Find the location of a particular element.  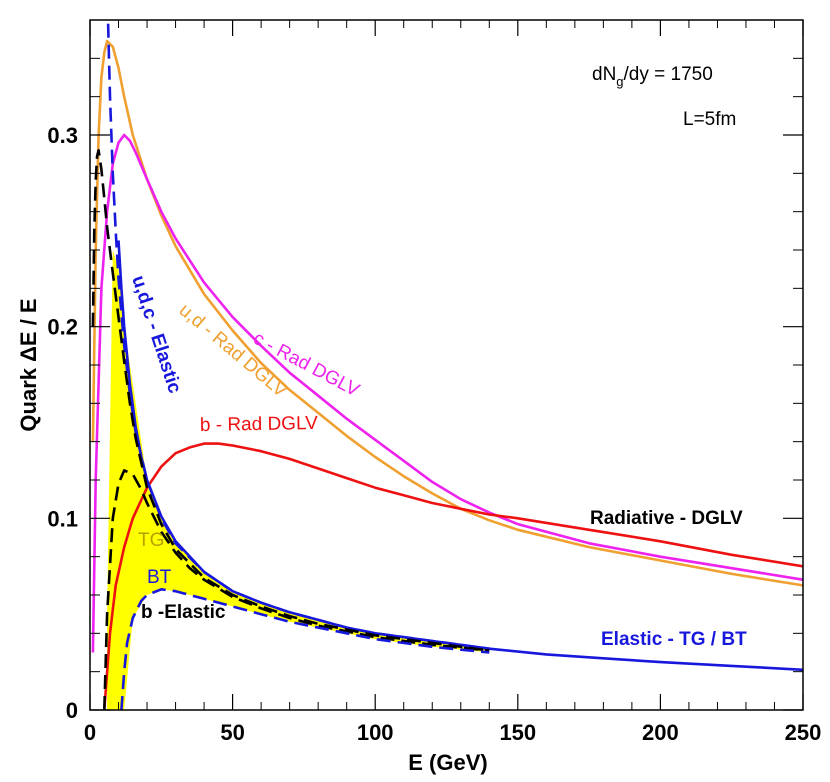

annotation-radiative: Radiative - DGLV is located at coordinates (666, 518).